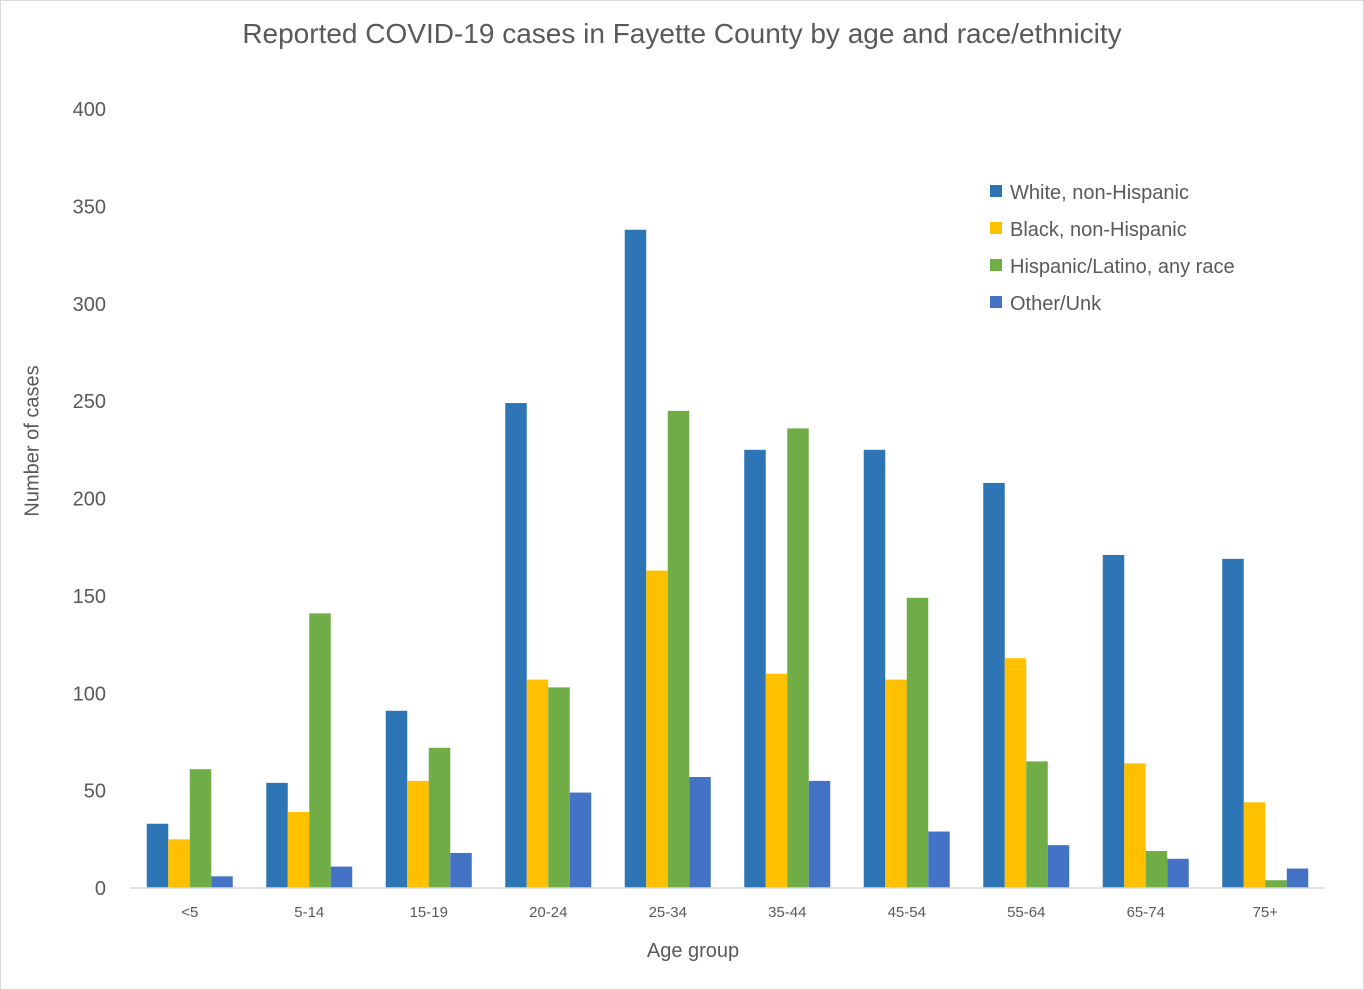  I want to click on y-tick-label: 200, so click(89, 500).